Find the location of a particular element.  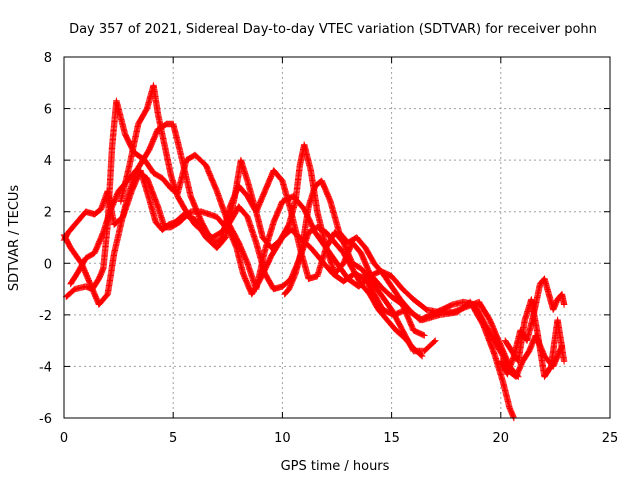

x-tick-label: 5 is located at coordinates (173, 438).